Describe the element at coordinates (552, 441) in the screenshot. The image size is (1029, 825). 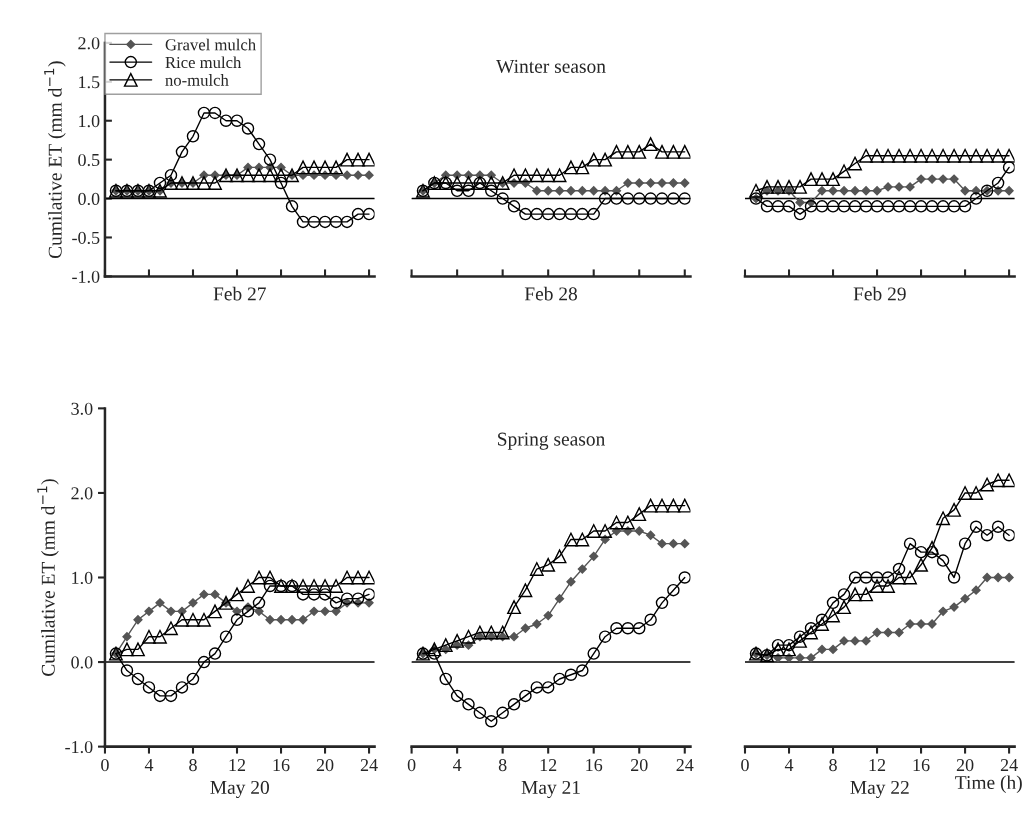
I see `text: Spring season` at that location.